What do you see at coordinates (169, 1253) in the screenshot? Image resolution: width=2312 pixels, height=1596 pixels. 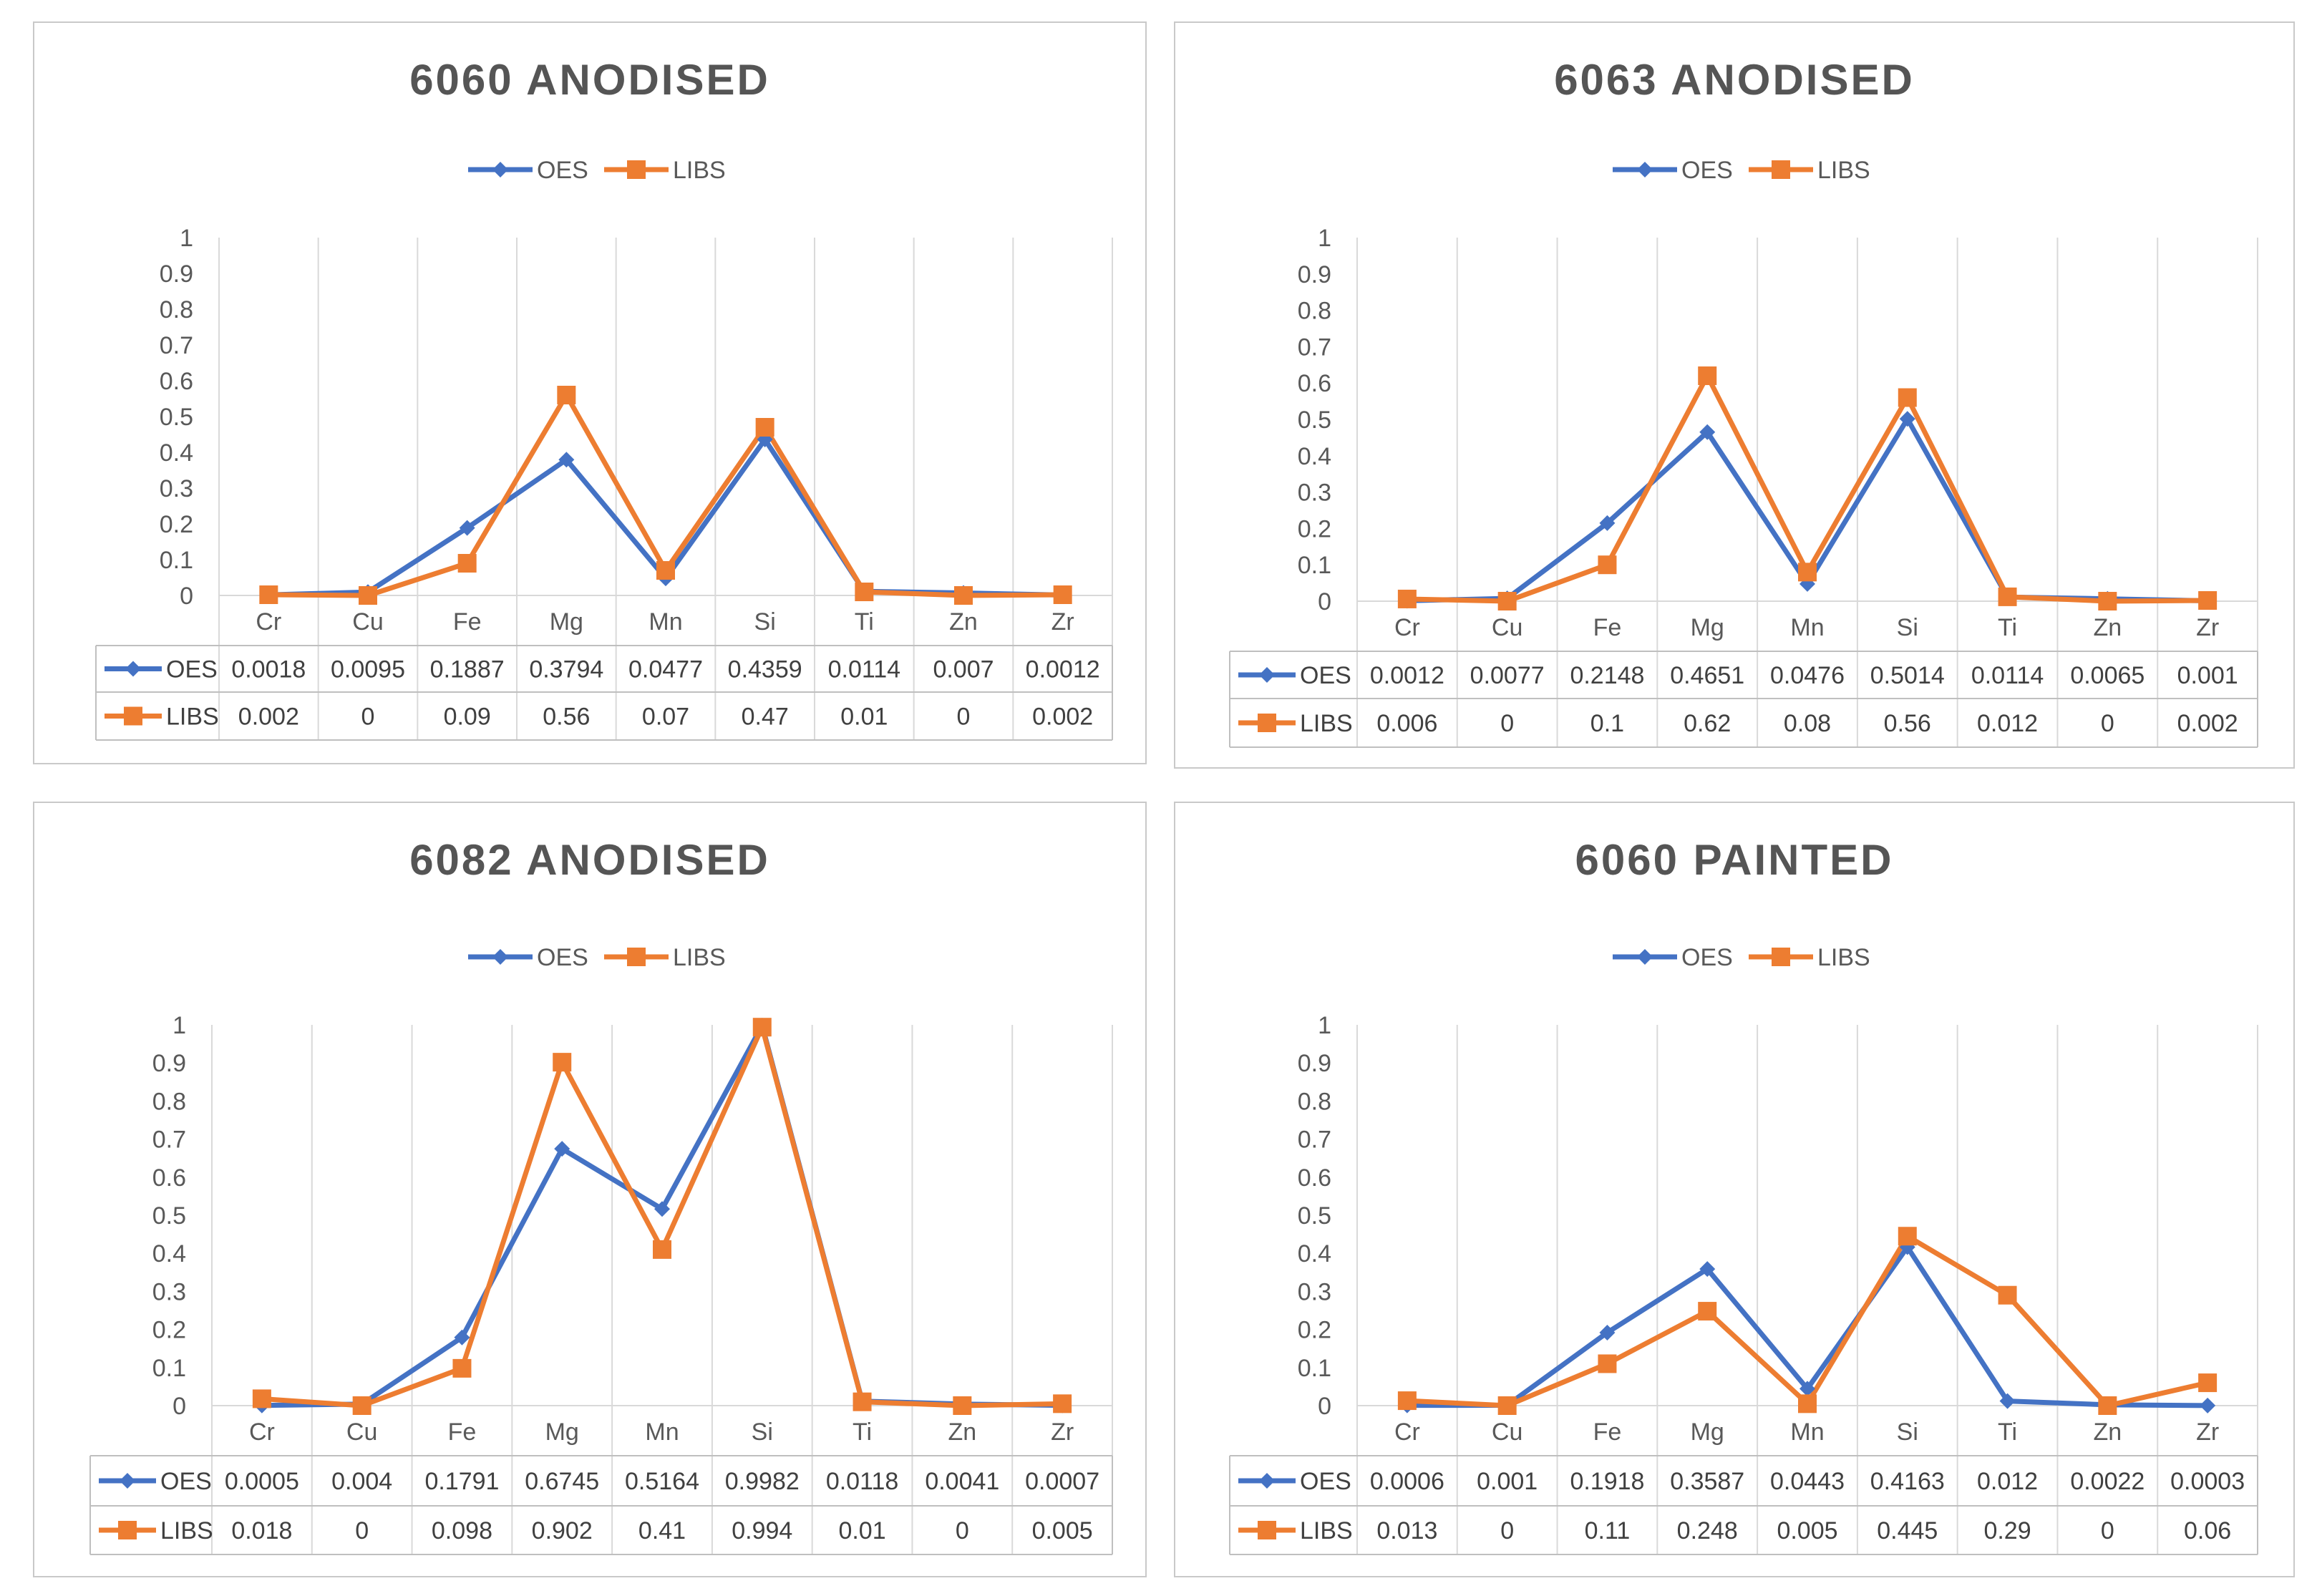 I see `y-tick-label: 0.4` at bounding box center [169, 1253].